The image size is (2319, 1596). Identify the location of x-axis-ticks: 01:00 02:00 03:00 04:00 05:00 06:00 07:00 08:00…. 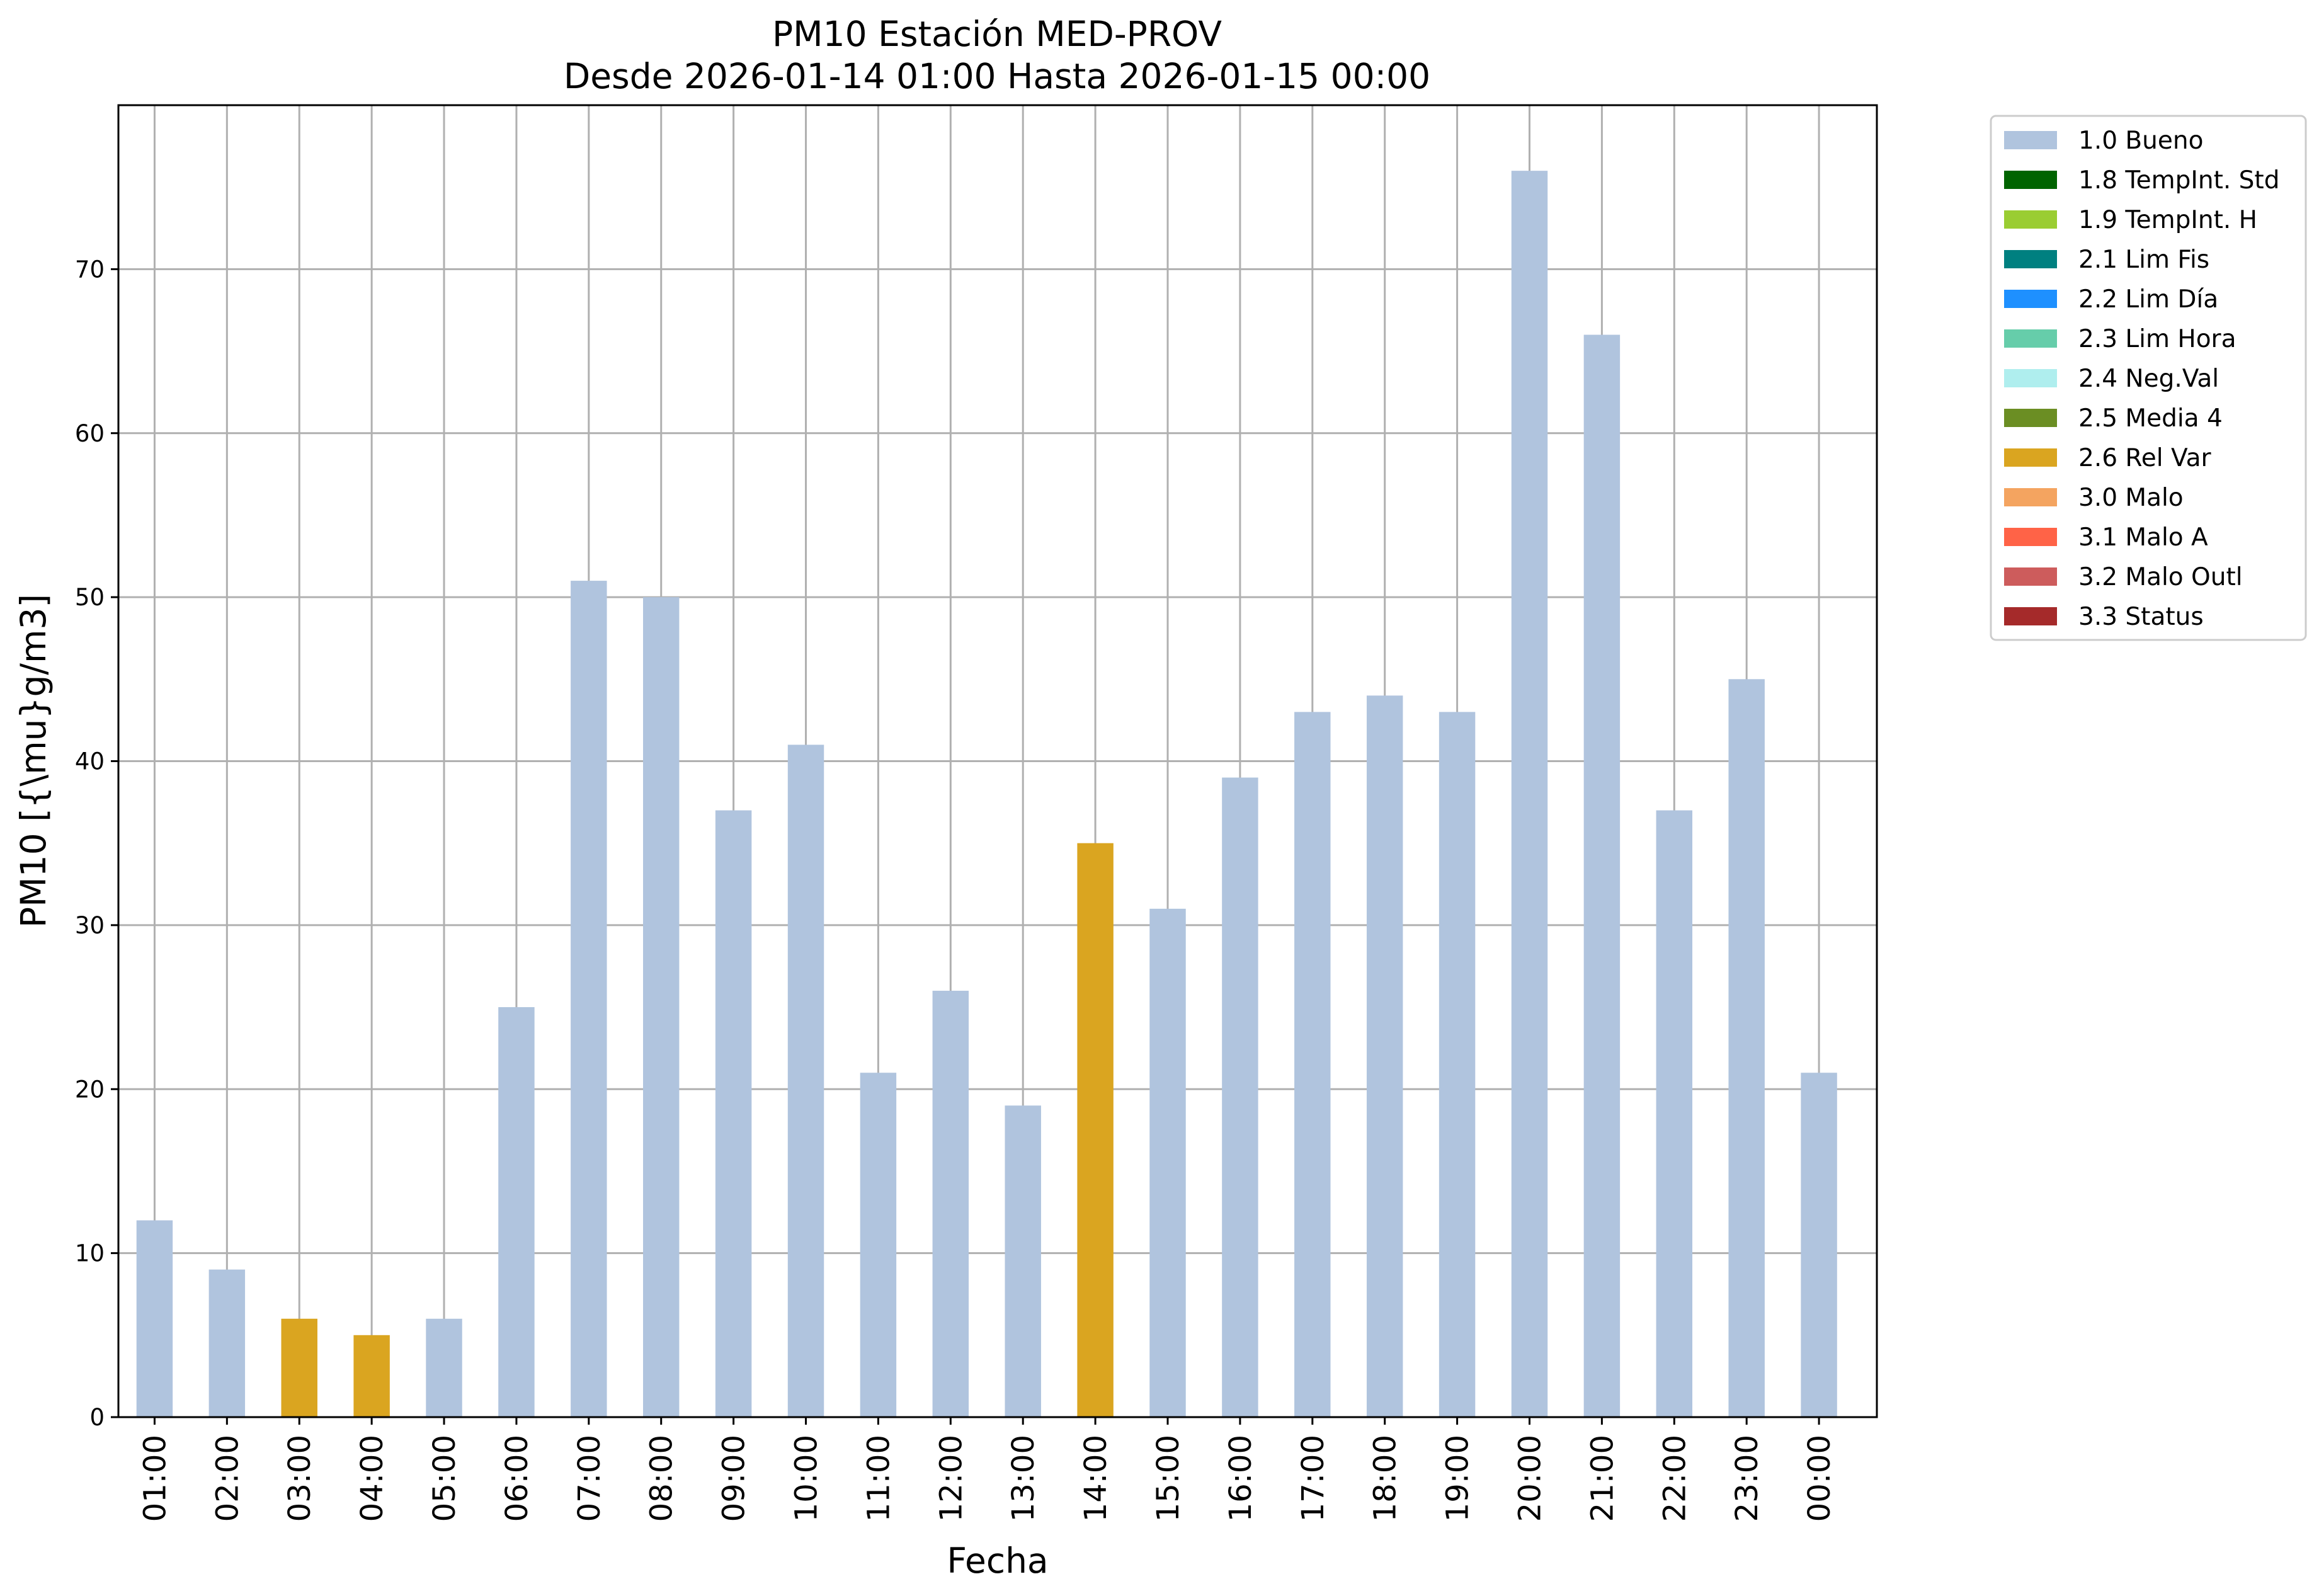
(987, 1469).